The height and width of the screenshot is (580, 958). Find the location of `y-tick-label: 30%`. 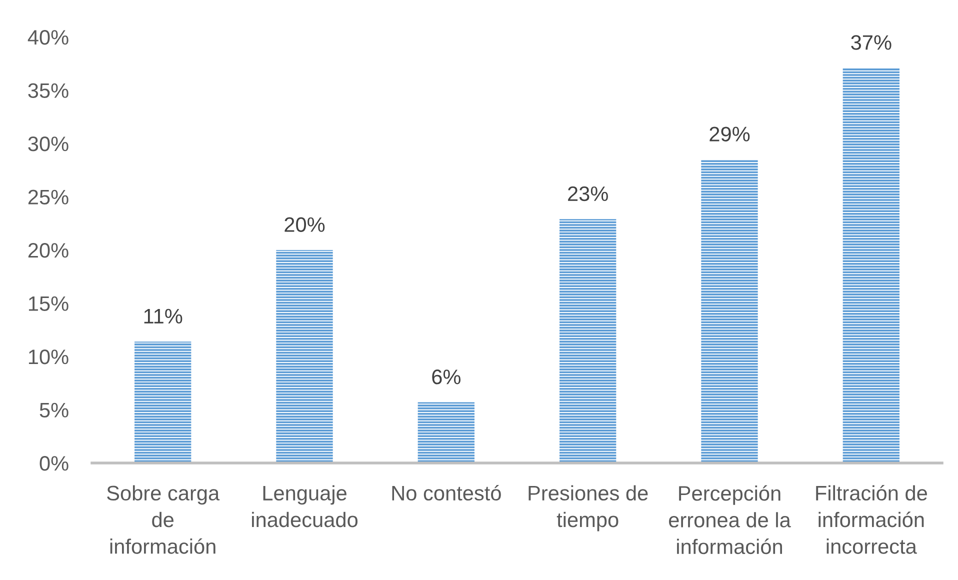

y-tick-label: 30% is located at coordinates (48, 144).